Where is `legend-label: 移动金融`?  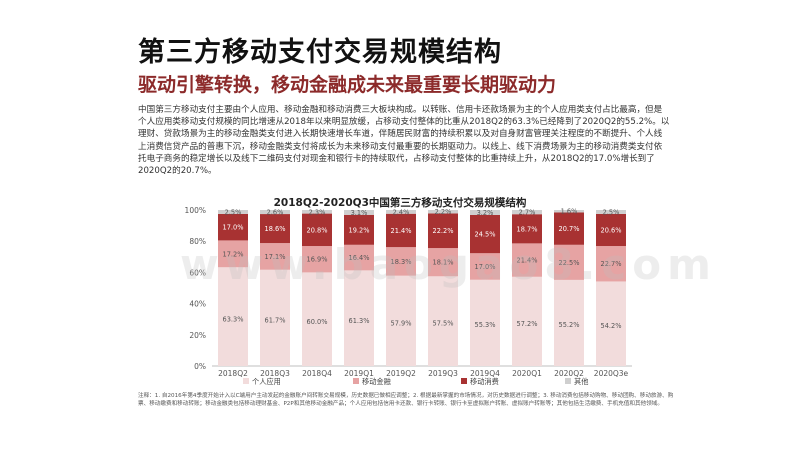 legend-label: 移动金融 is located at coordinates (376, 381).